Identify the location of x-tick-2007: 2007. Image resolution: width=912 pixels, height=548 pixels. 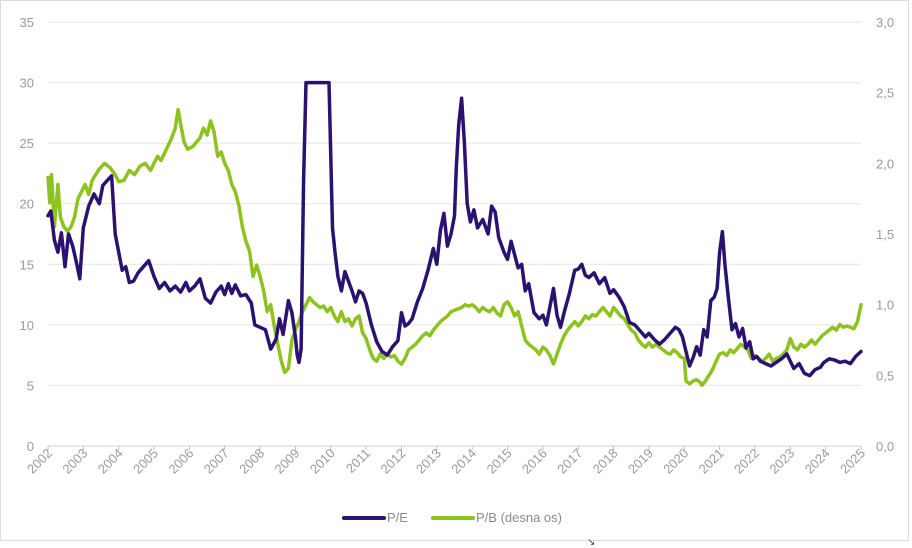
(216, 461).